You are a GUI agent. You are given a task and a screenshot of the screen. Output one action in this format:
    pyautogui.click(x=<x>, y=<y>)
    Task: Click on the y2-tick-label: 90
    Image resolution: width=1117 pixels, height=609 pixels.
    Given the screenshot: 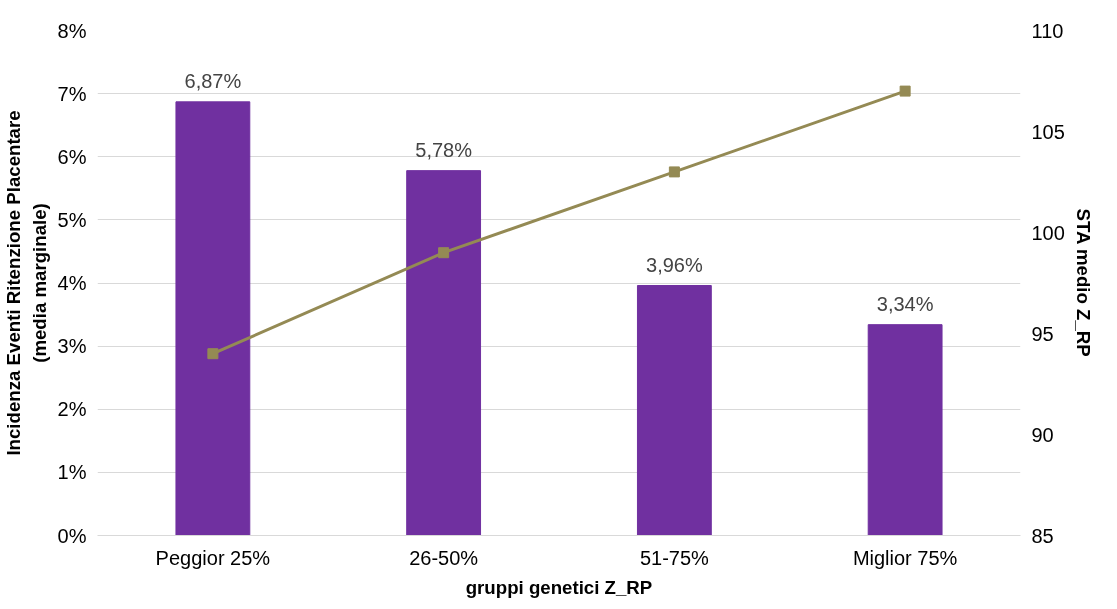 What is the action you would take?
    pyautogui.click(x=1042, y=434)
    